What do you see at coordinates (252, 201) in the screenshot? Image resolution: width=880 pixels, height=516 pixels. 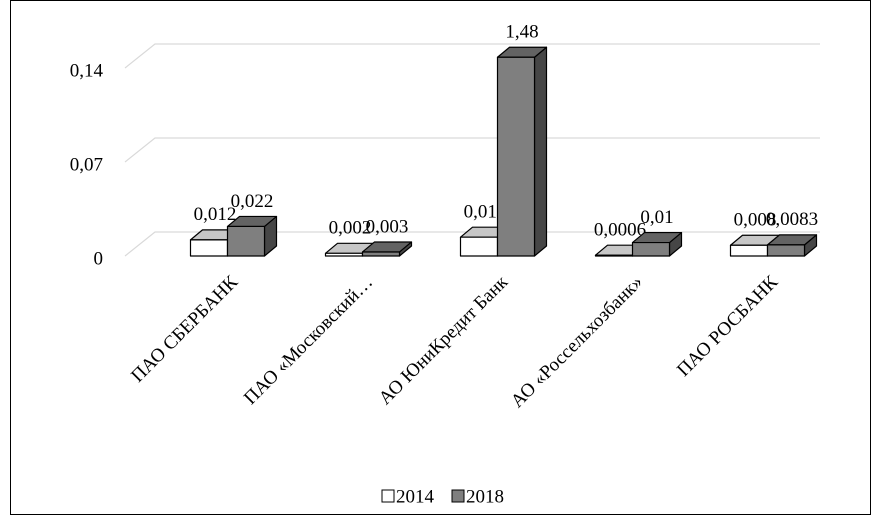 I see `data-label: 0,022` at bounding box center [252, 201].